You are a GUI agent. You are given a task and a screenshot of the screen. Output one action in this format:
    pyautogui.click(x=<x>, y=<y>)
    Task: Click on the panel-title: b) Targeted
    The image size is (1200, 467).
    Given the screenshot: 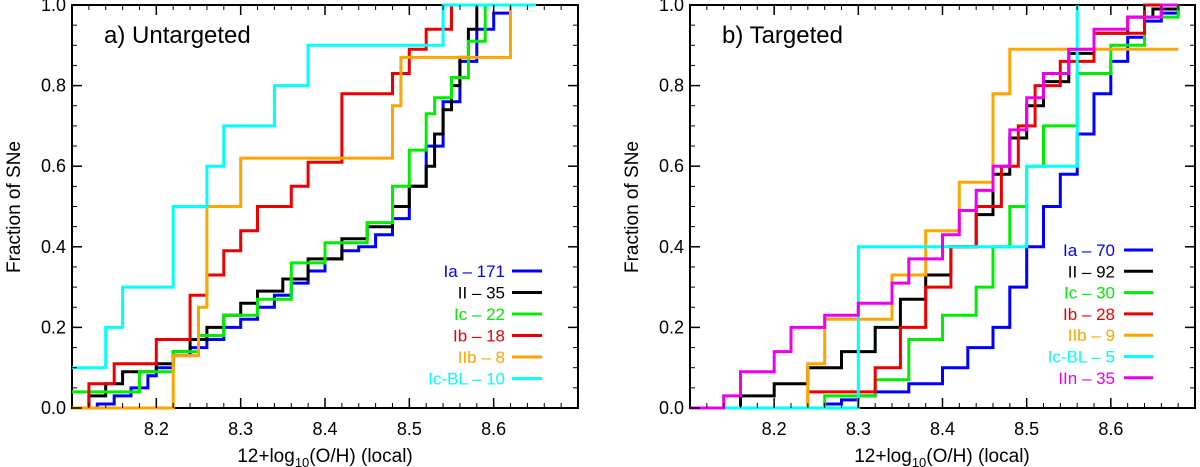 What is the action you would take?
    pyautogui.click(x=782, y=35)
    